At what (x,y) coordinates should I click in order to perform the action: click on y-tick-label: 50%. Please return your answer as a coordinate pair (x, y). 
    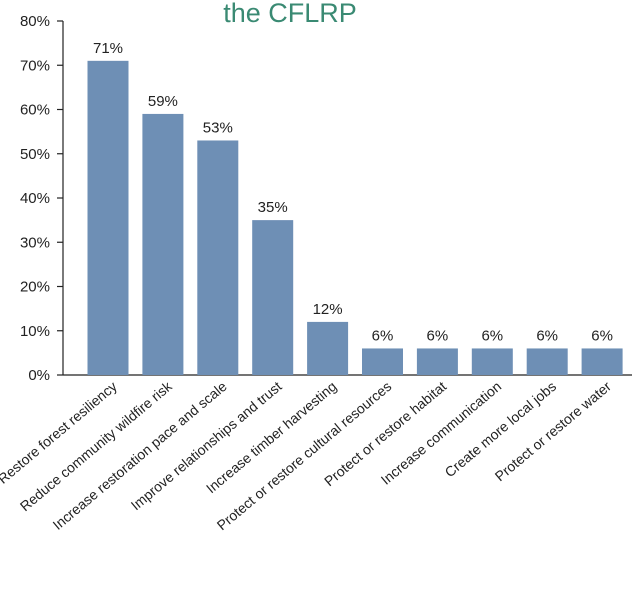
    Looking at the image, I should click on (35, 154).